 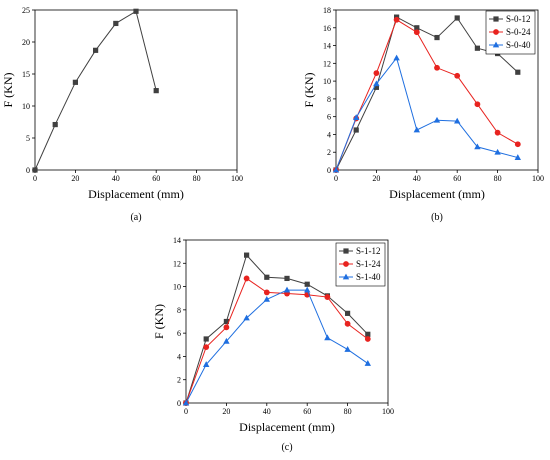 I want to click on y-tick-label-a: 10, so click(x=26, y=106).